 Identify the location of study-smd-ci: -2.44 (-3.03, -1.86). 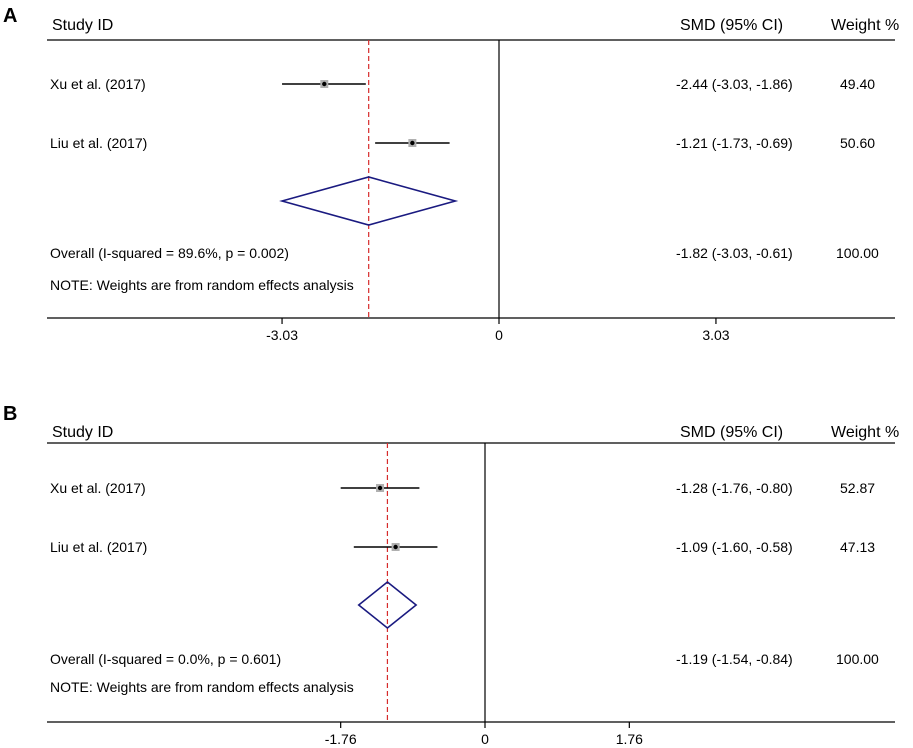
(734, 84).